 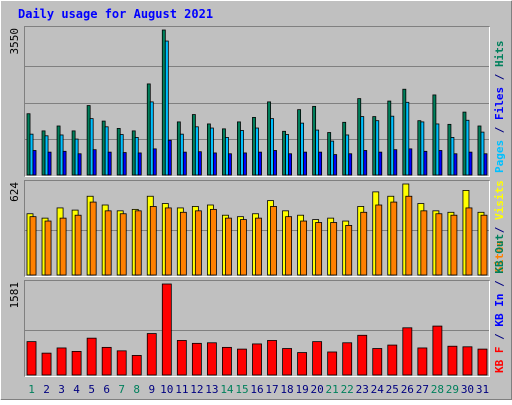 What do you see at coordinates (76, 389) in the screenshot?
I see `day-label-4: 4` at bounding box center [76, 389].